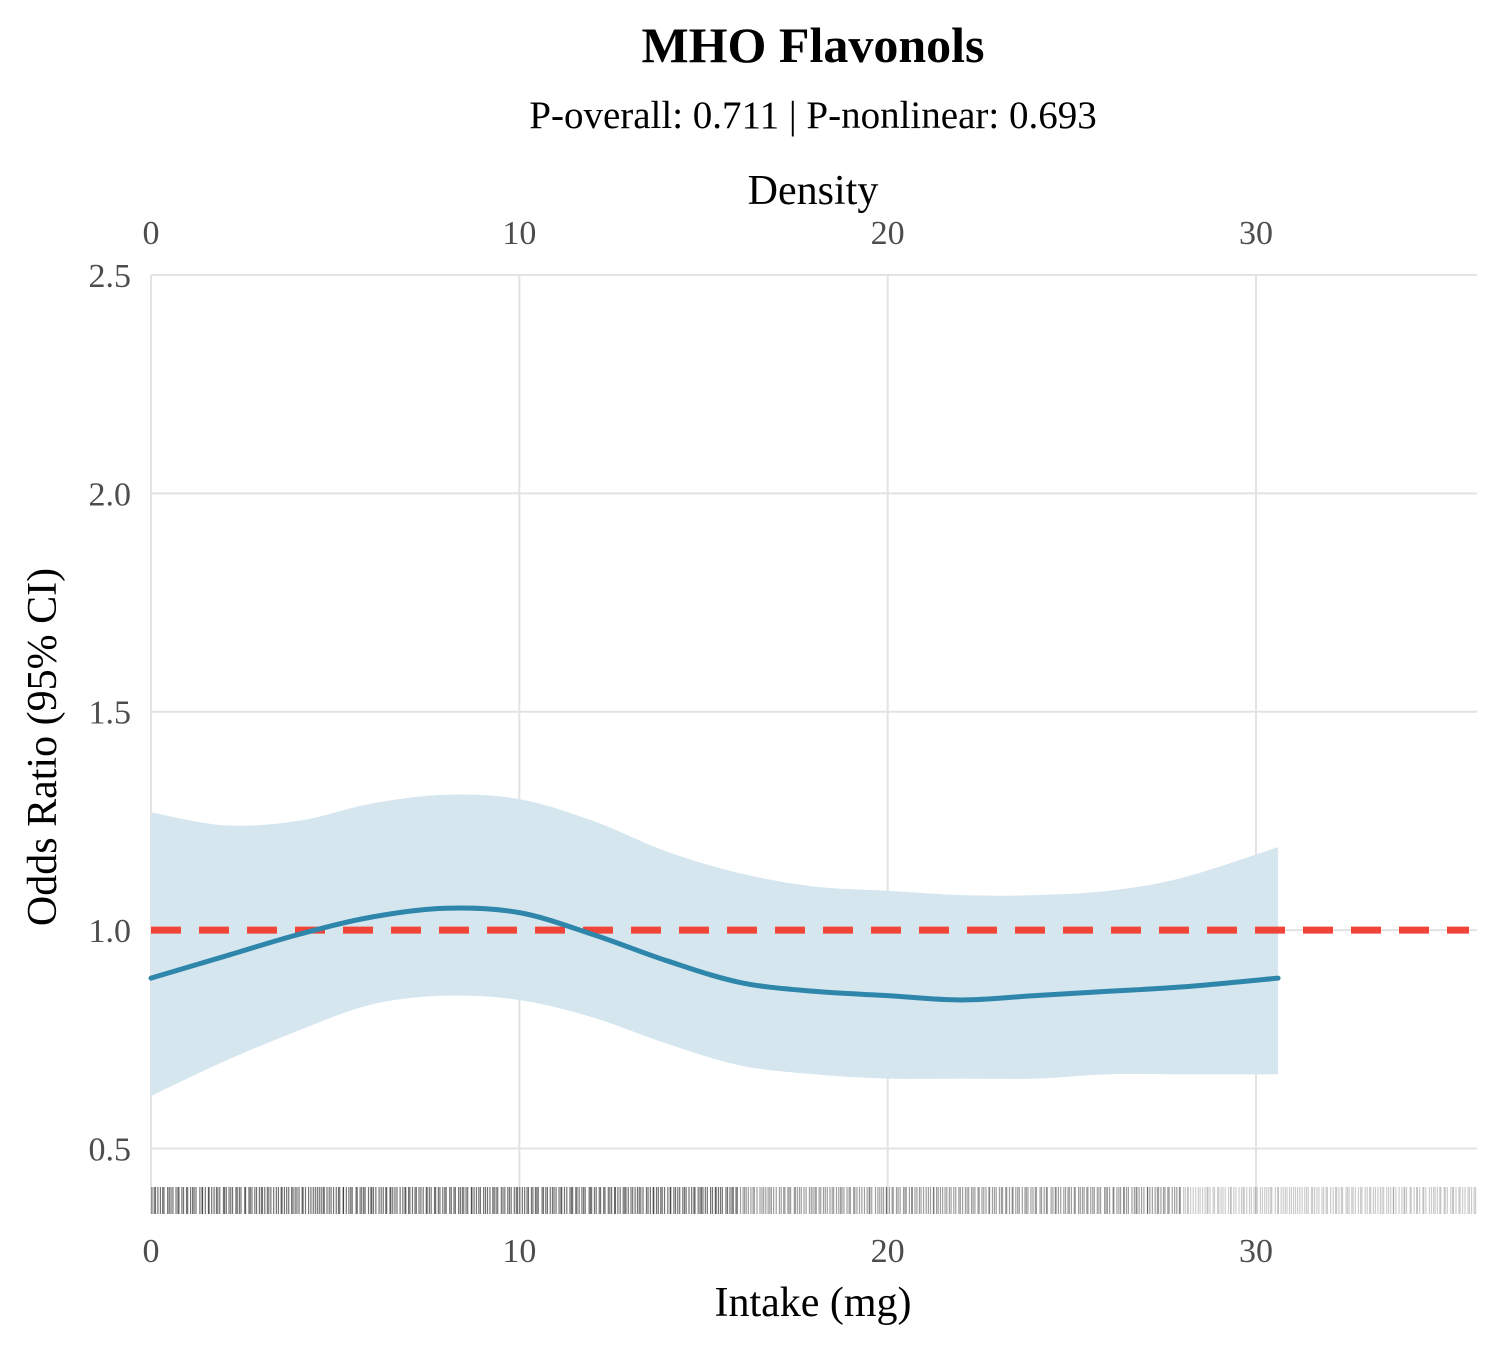 This screenshot has height=1350, width=1500. Describe the element at coordinates (110, 276) in the screenshot. I see `y-tick-label-4: 2.5` at that location.